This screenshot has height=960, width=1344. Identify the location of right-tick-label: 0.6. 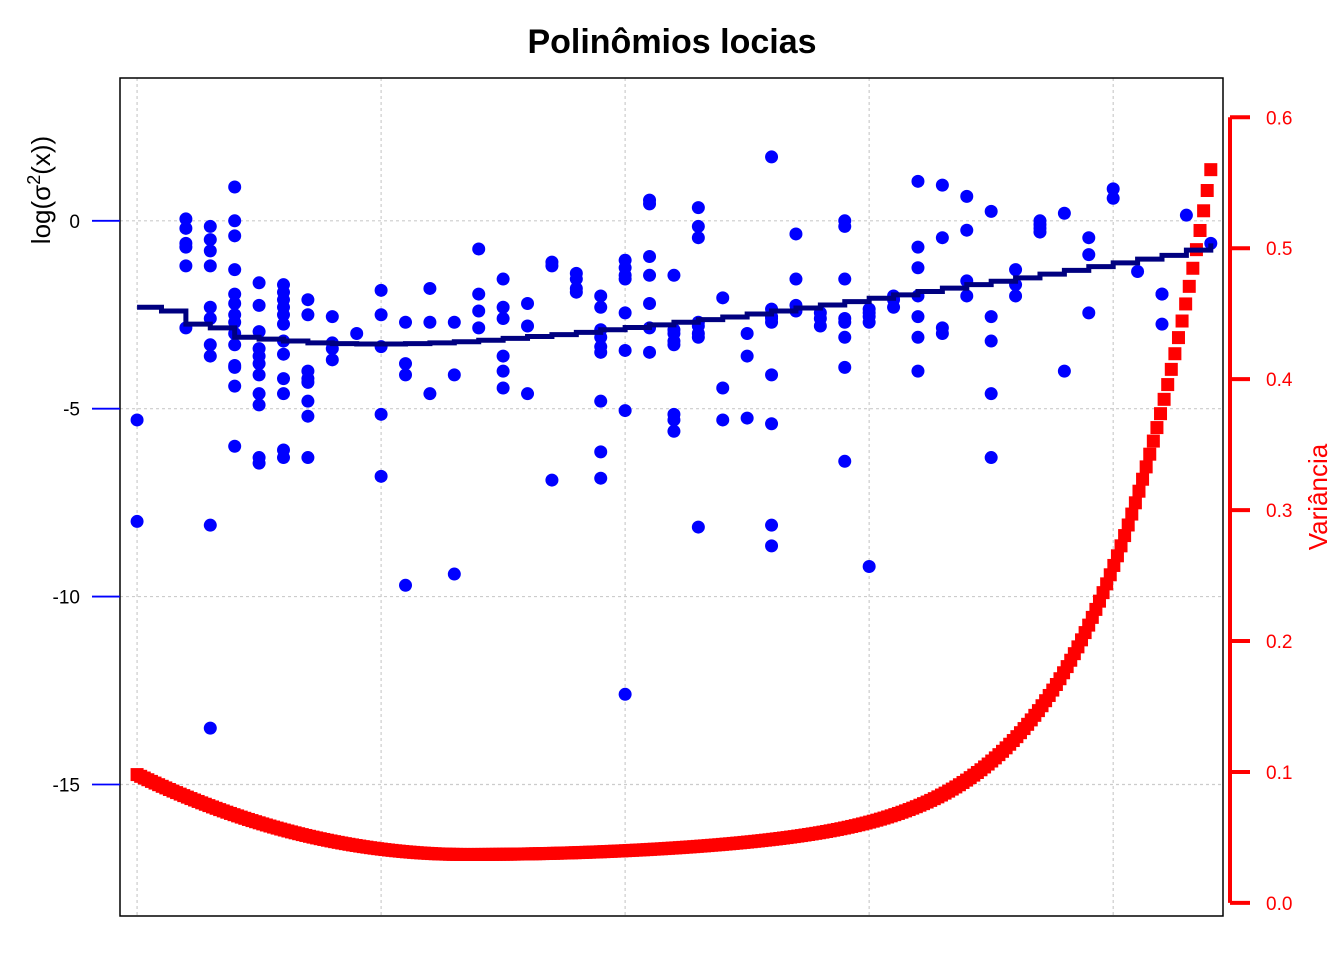
(1279, 118).